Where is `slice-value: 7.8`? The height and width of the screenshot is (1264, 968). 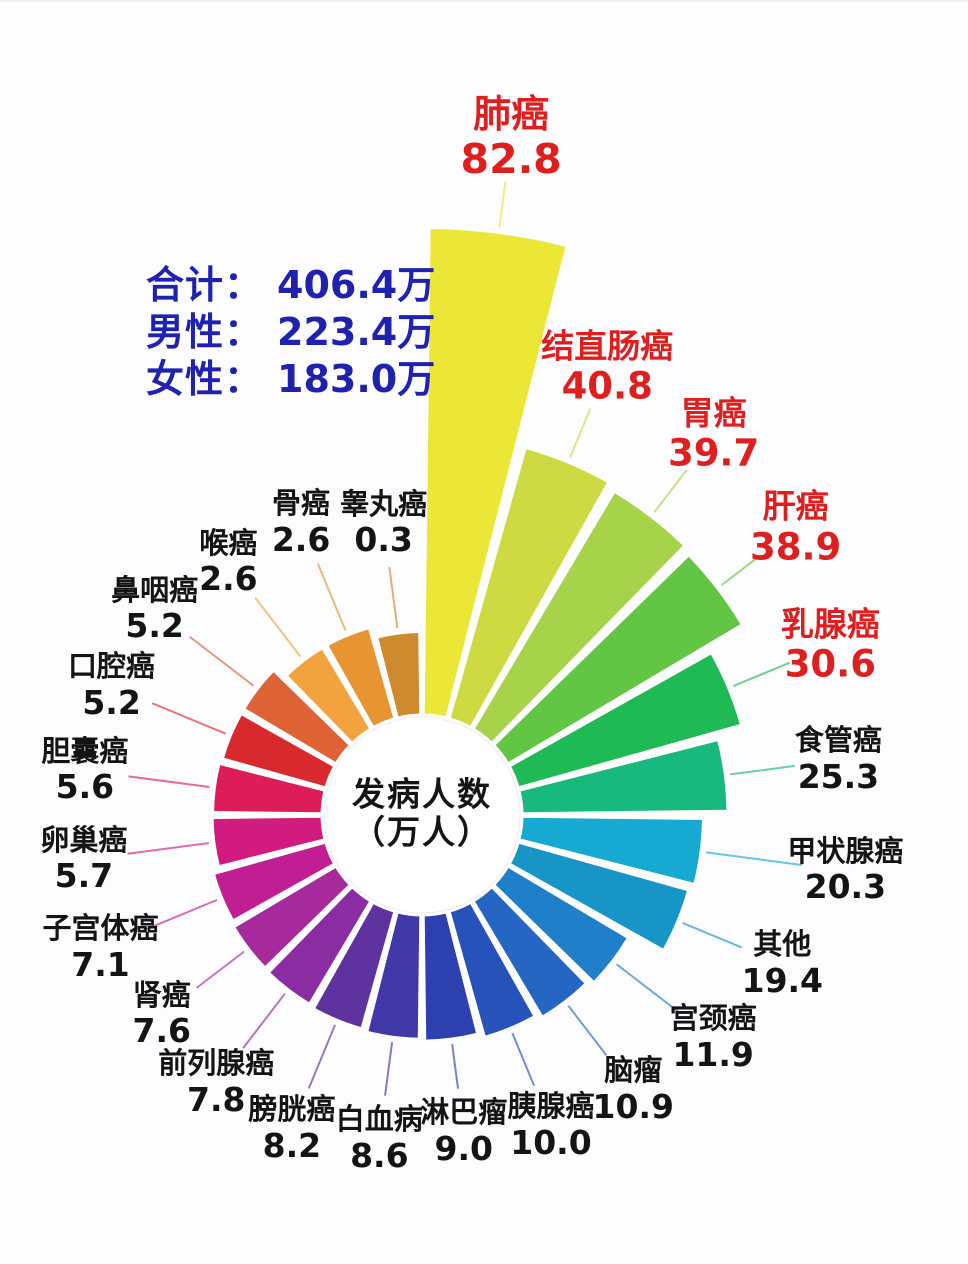
slice-value: 7.8 is located at coordinates (216, 1099).